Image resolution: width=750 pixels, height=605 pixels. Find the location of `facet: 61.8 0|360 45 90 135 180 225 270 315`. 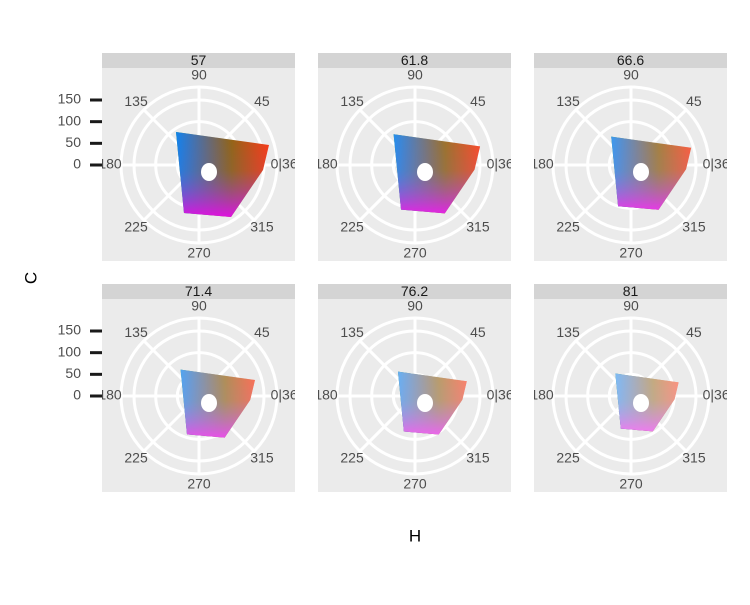

facet: 61.8 0|360 45 90 135 180 225 270 315 is located at coordinates (418, 156).